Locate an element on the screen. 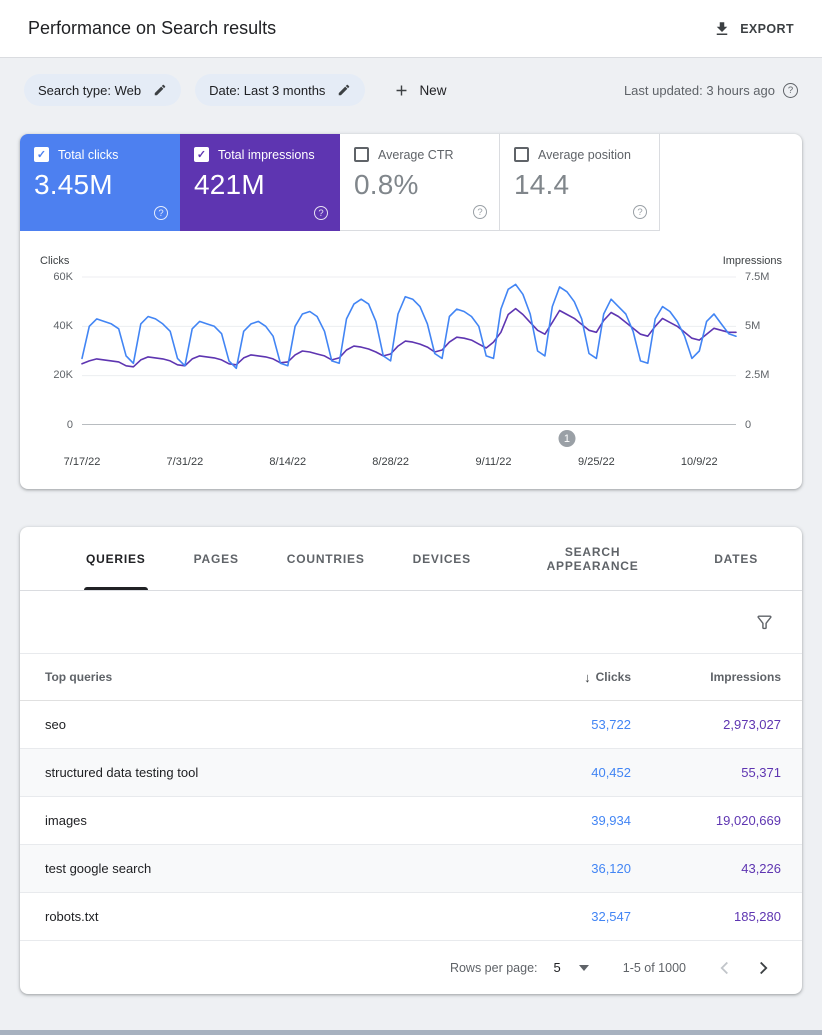 Image resolution: width=822 pixels, height=1035 pixels. date-range-chip: Date: Last 3 months is located at coordinates (280, 90).